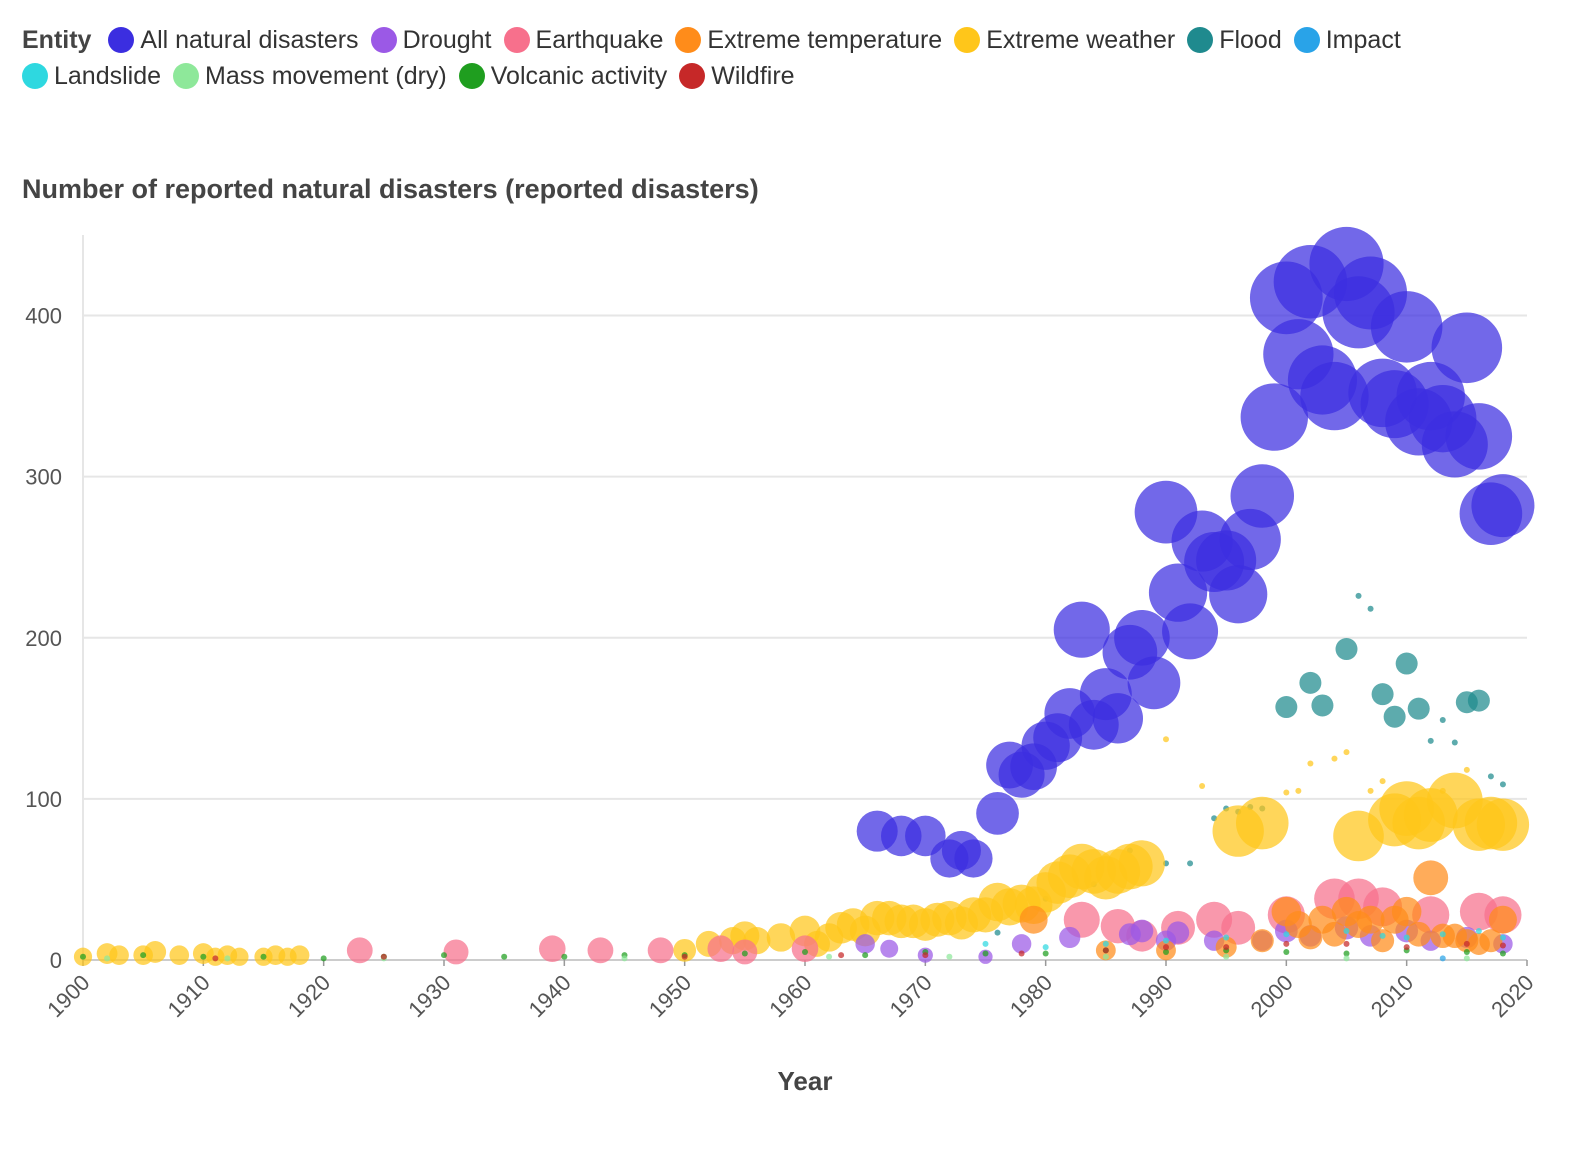  What do you see at coordinates (91, 76) in the screenshot?
I see `legend-item: Landslide` at bounding box center [91, 76].